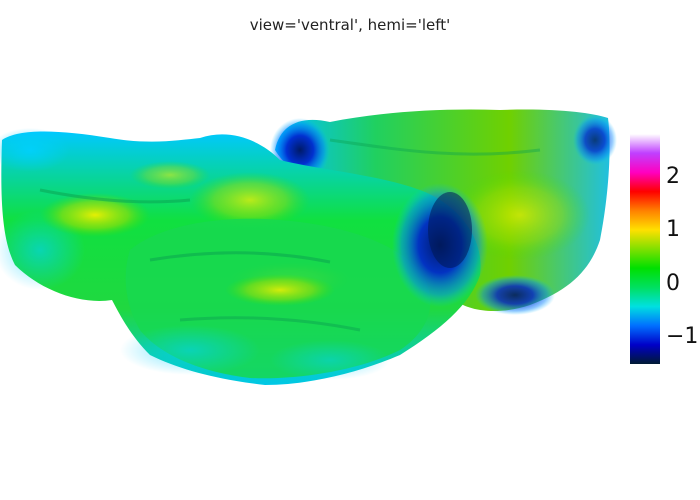 The width and height of the screenshot is (700, 500). Describe the element at coordinates (673, 230) in the screenshot. I see `colorbar-tick-label: 1` at that location.